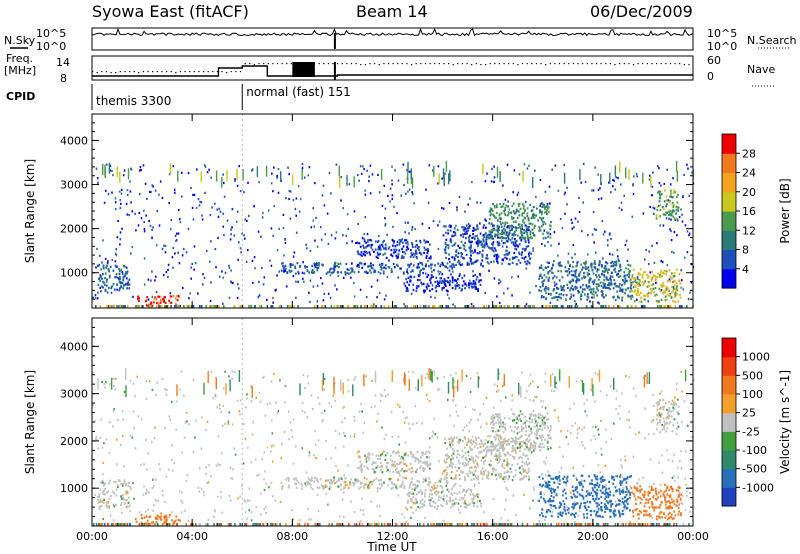 This screenshot has height=554, width=800. I want to click on freq-label-2: [MHz], so click(20, 70).